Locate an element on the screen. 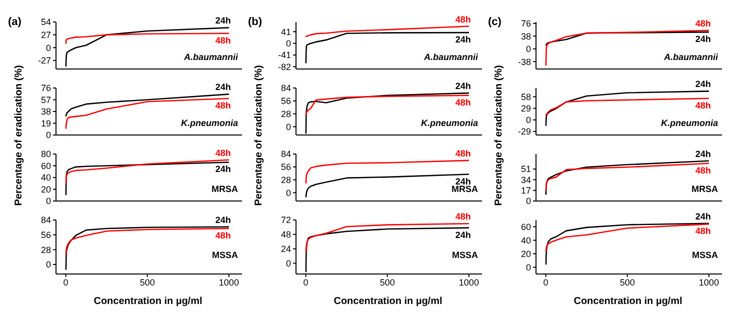 Image resolution: width=735 pixels, height=326 pixels. y-tick-label: 80 is located at coordinates (45, 154).